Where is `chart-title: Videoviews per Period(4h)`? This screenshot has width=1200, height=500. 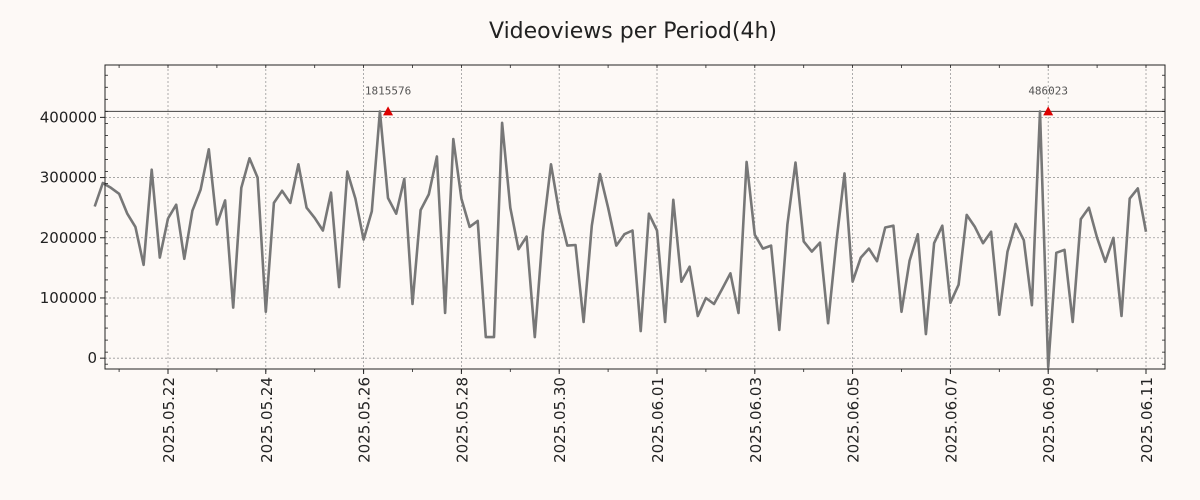 chart-title: Videoviews per Period(4h) is located at coordinates (633, 31).